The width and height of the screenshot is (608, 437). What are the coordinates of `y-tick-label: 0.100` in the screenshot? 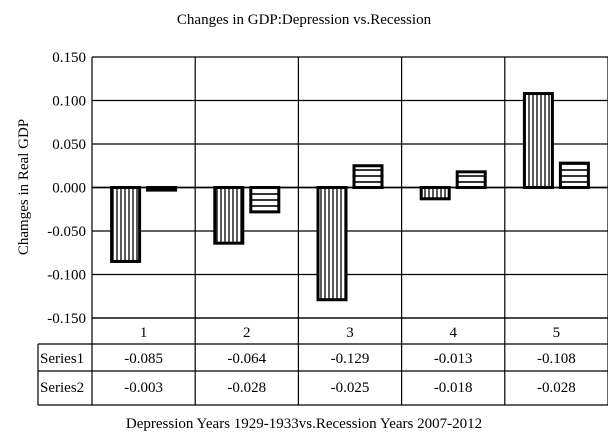 It's located at (69, 102).